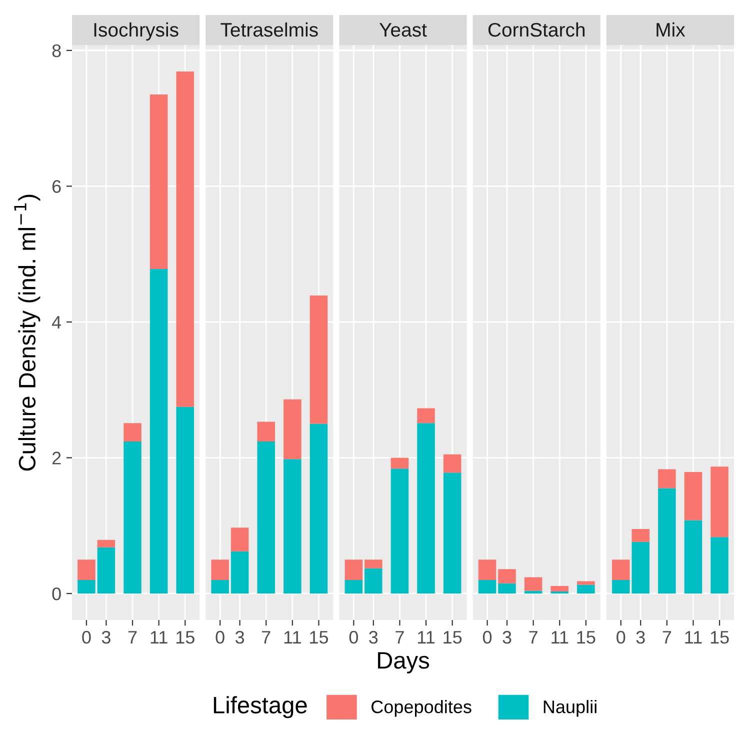  I want to click on y-tick-label: 0, so click(56, 593).